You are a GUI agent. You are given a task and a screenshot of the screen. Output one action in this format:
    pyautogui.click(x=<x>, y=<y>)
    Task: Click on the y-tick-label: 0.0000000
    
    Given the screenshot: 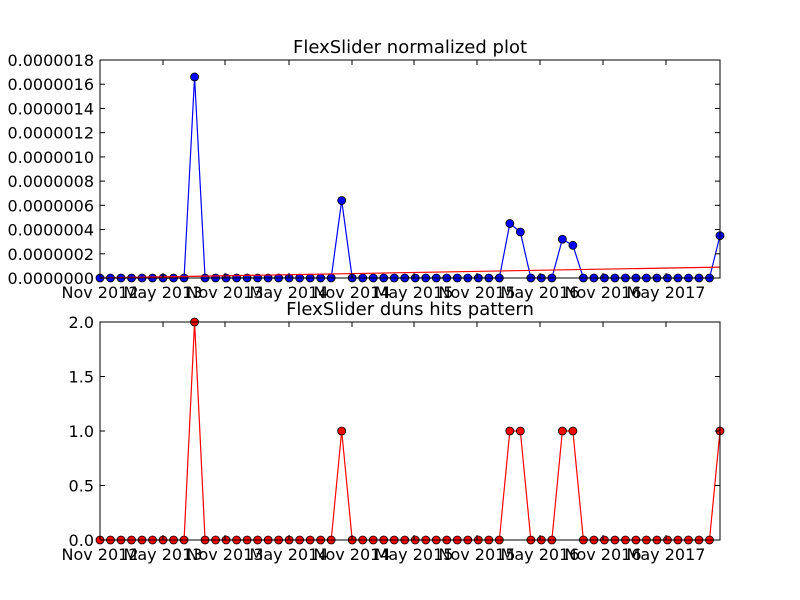 What is the action you would take?
    pyautogui.click(x=50, y=278)
    